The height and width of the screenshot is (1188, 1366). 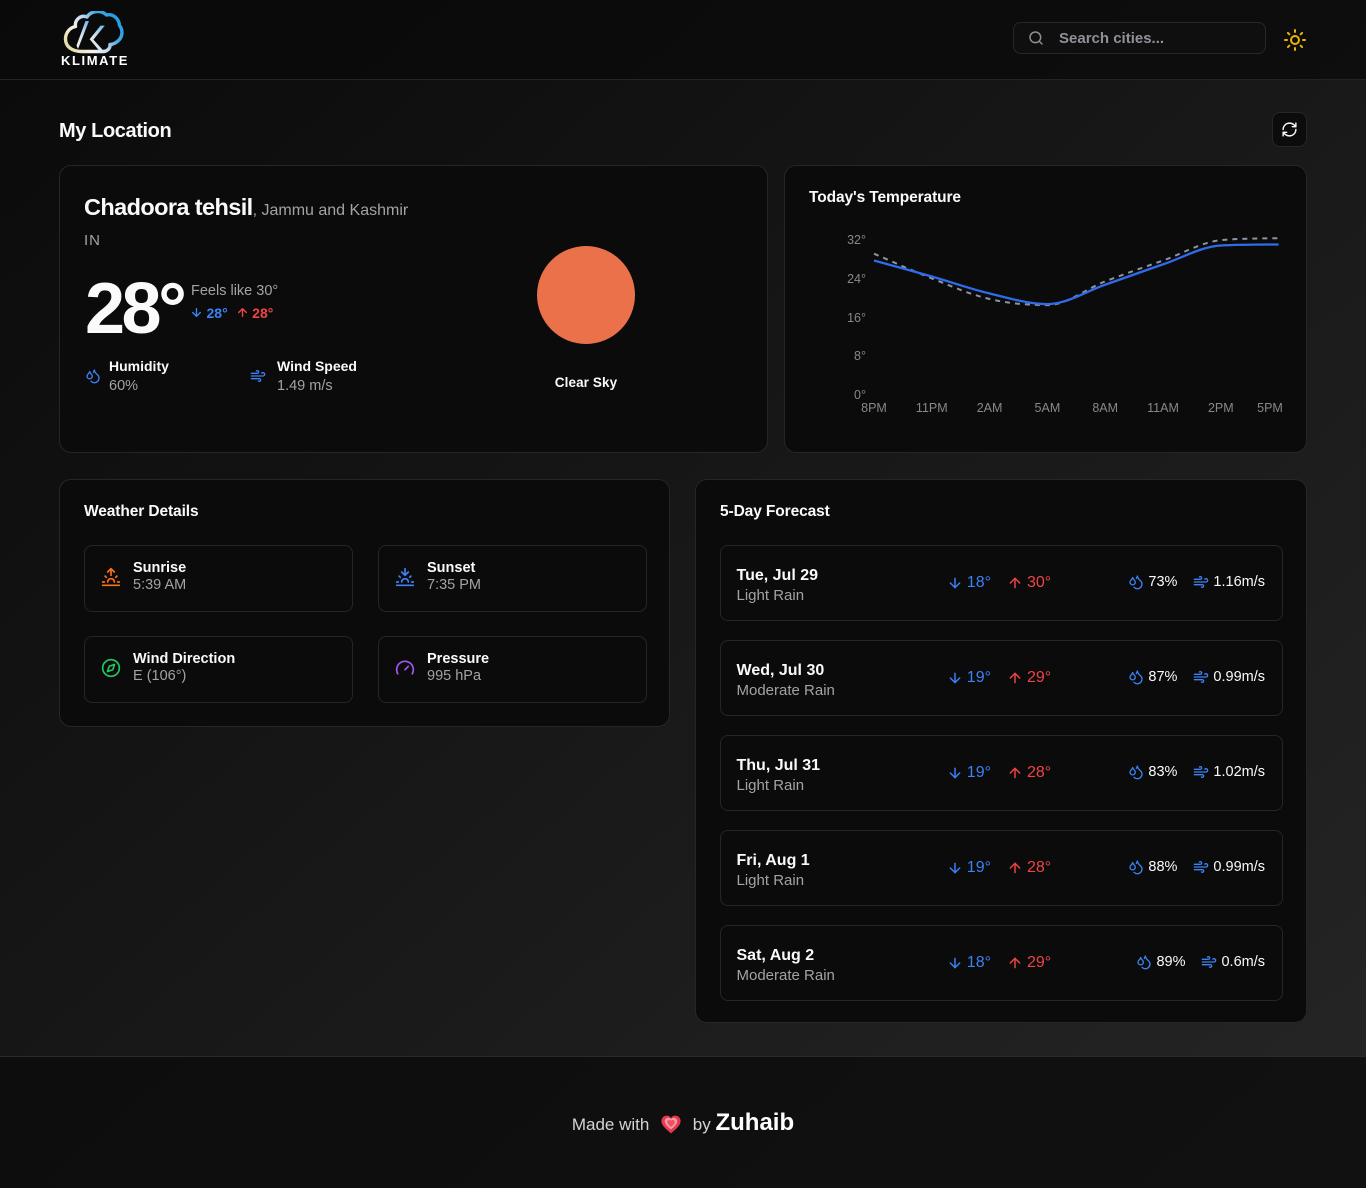 I want to click on svg-text: 5AM, so click(x=1048, y=408).